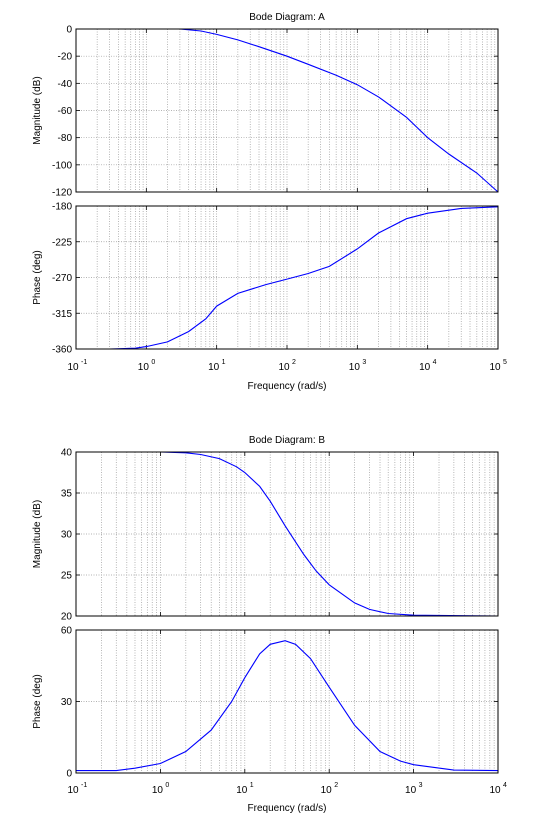 Image resolution: width=543 pixels, height=822 pixels. Describe the element at coordinates (62, 165) in the screenshot. I see `y-tick-label: -100` at that location.